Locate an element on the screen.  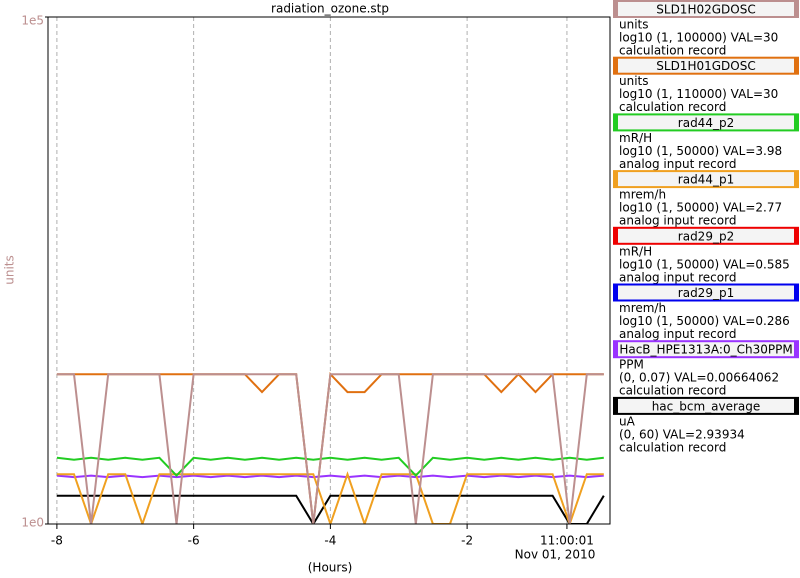
legend-range: (0, 0.07) VAL=0.00664062 is located at coordinates (699, 378).